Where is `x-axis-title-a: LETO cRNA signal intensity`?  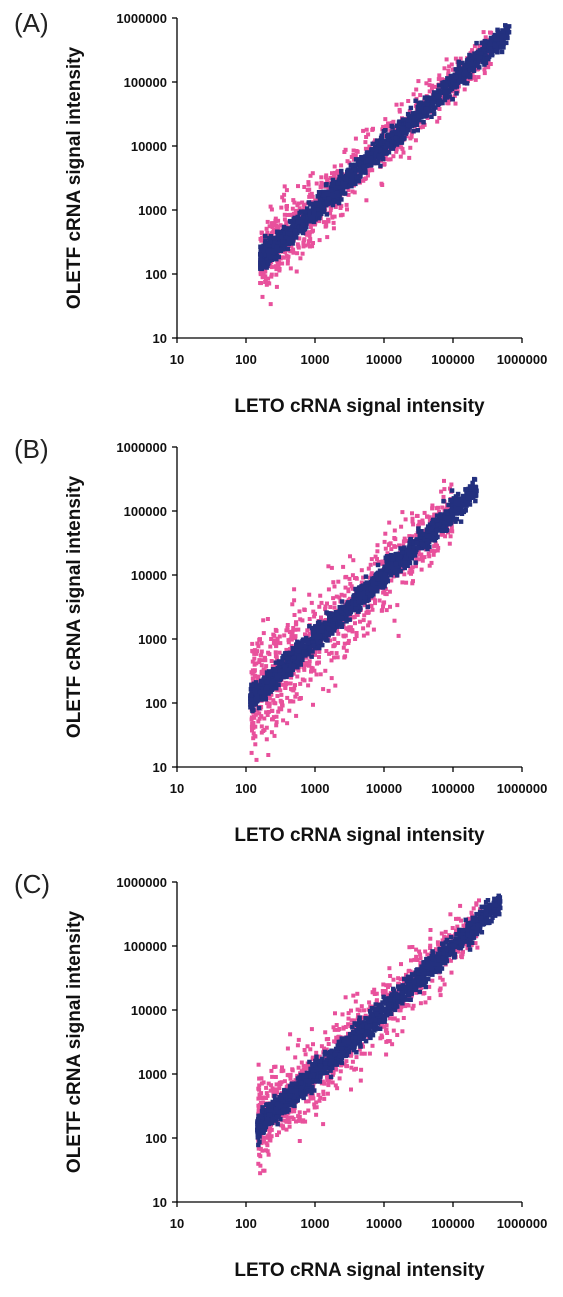
x-axis-title-a: LETO cRNA signal intensity is located at coordinates (359, 406).